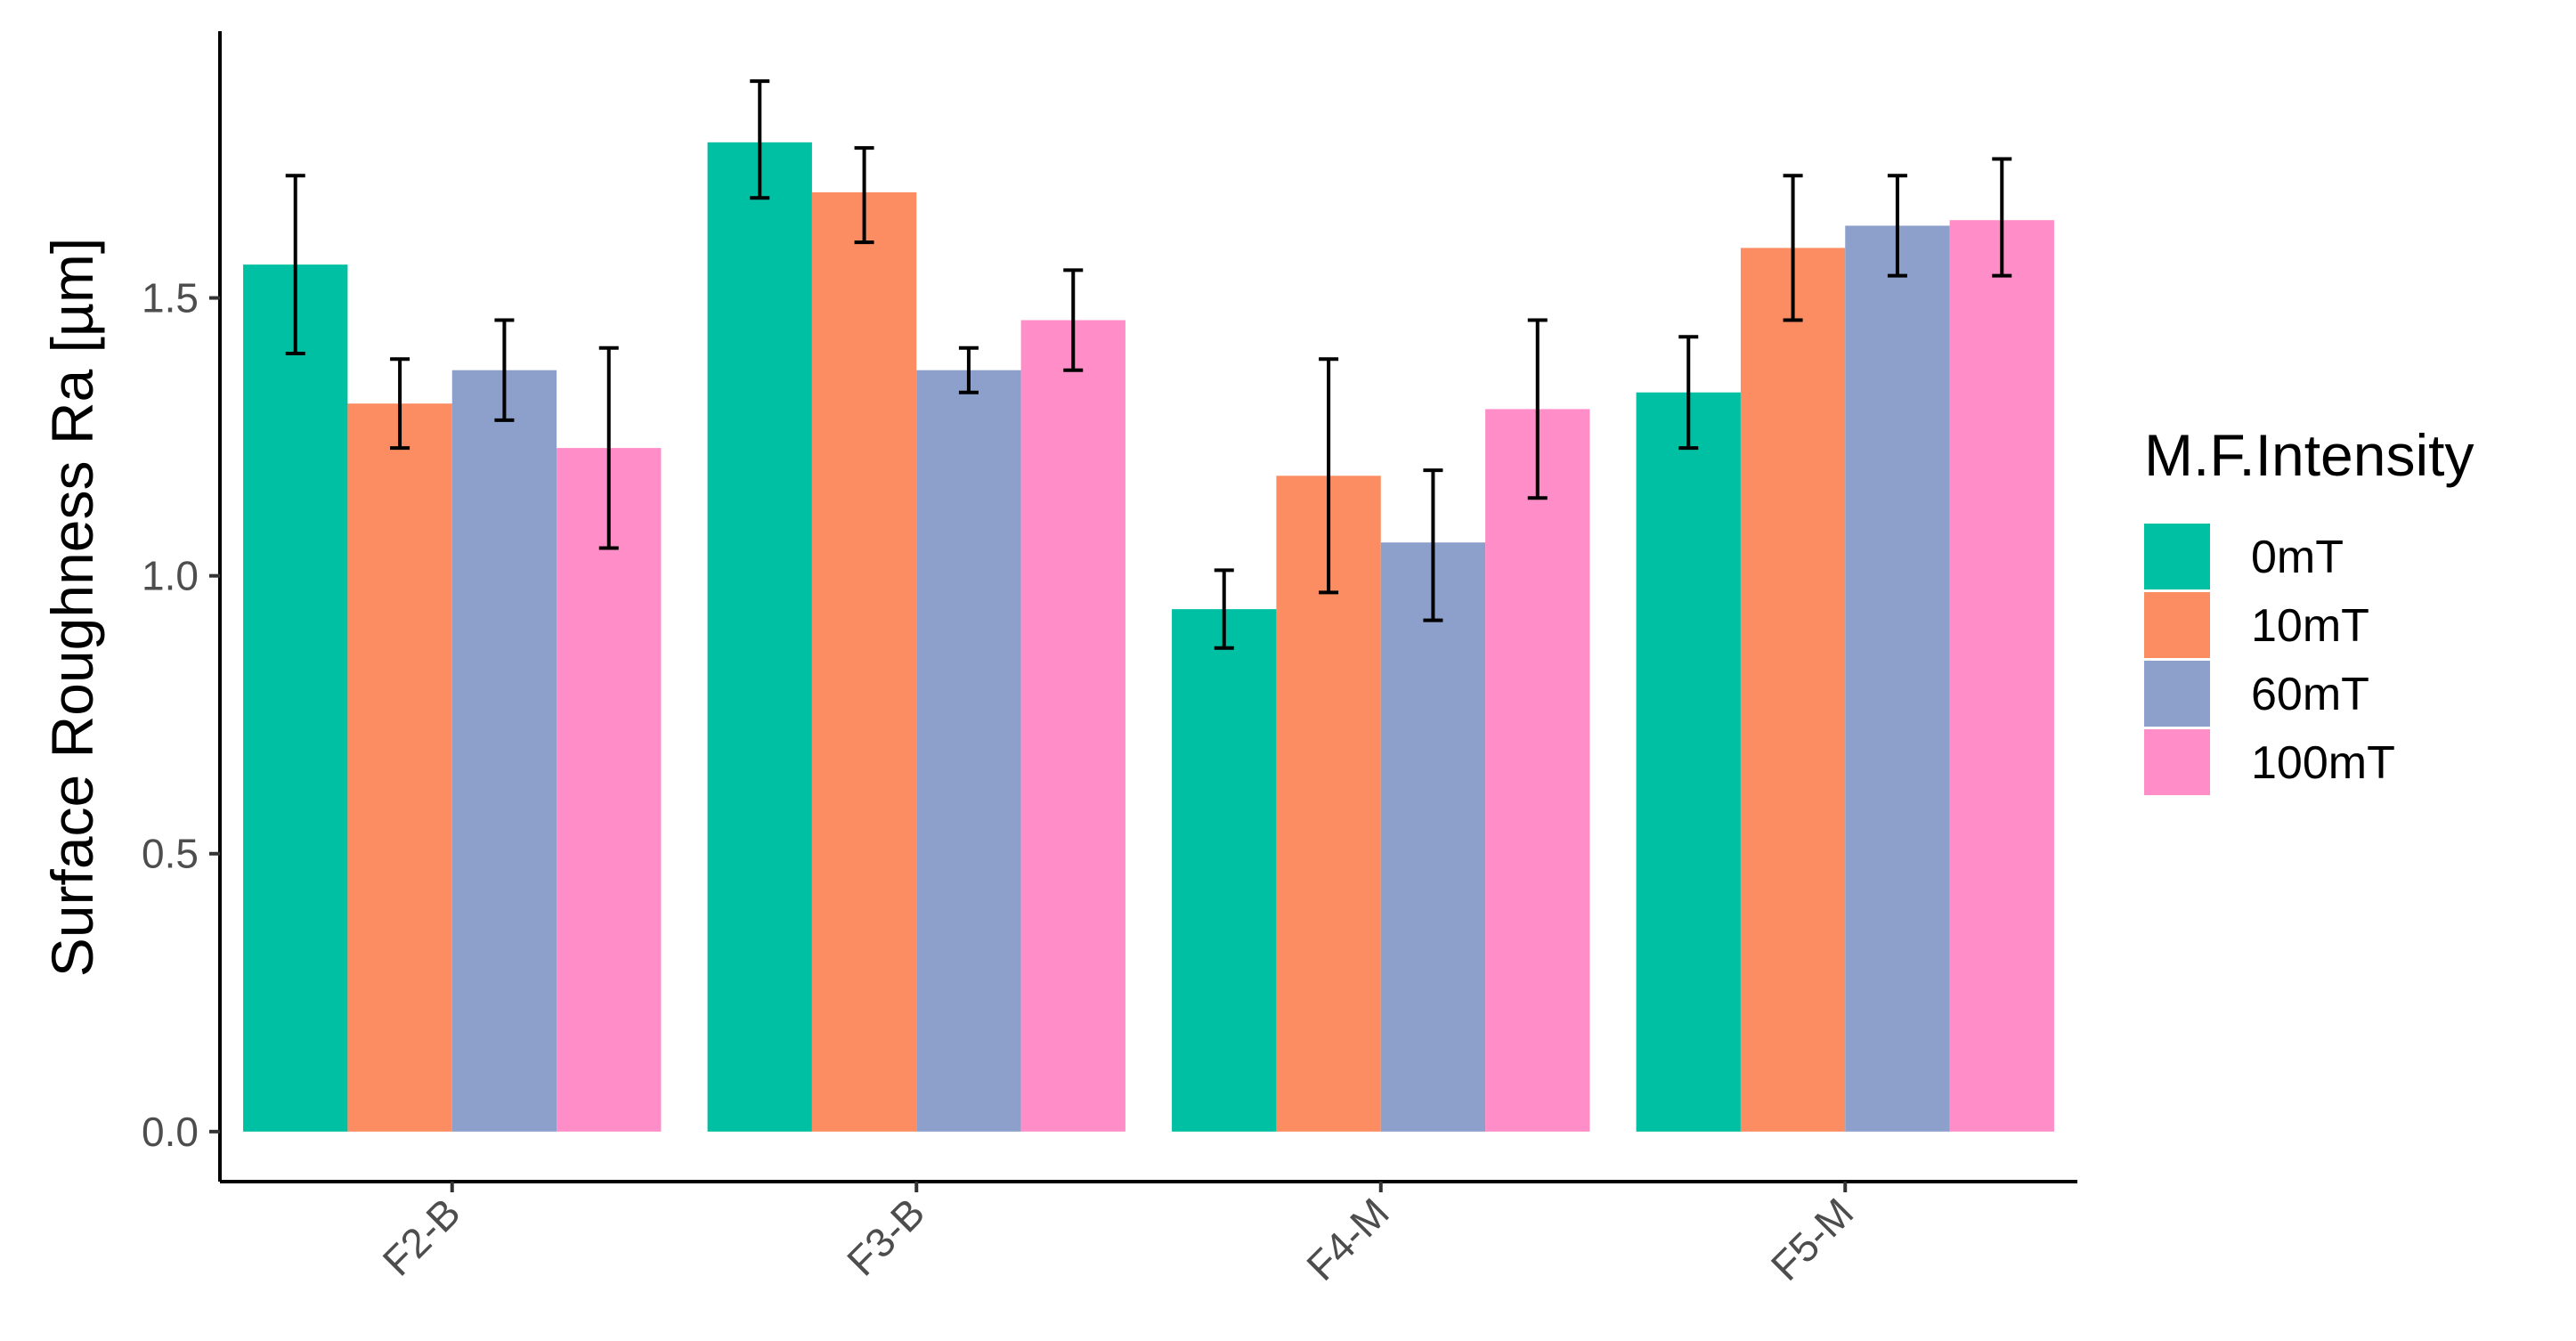  What do you see at coordinates (295, 265) in the screenshot?
I see `error-bar-f2-b-0mt` at bounding box center [295, 265].